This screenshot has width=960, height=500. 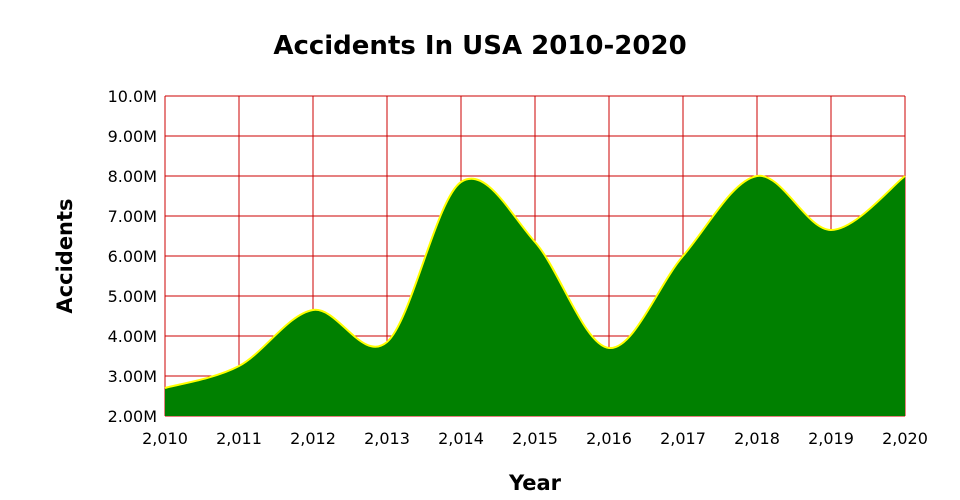 What do you see at coordinates (683, 438) in the screenshot?
I see `x-tick-label: 2,017` at bounding box center [683, 438].